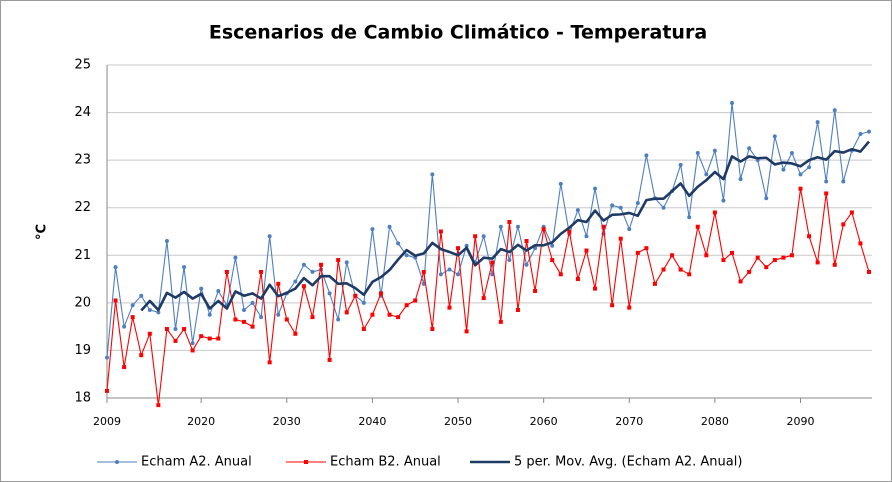 Image resolution: width=892 pixels, height=482 pixels. What do you see at coordinates (372, 421) in the screenshot?
I see `x-tick-label: 2040` at bounding box center [372, 421].